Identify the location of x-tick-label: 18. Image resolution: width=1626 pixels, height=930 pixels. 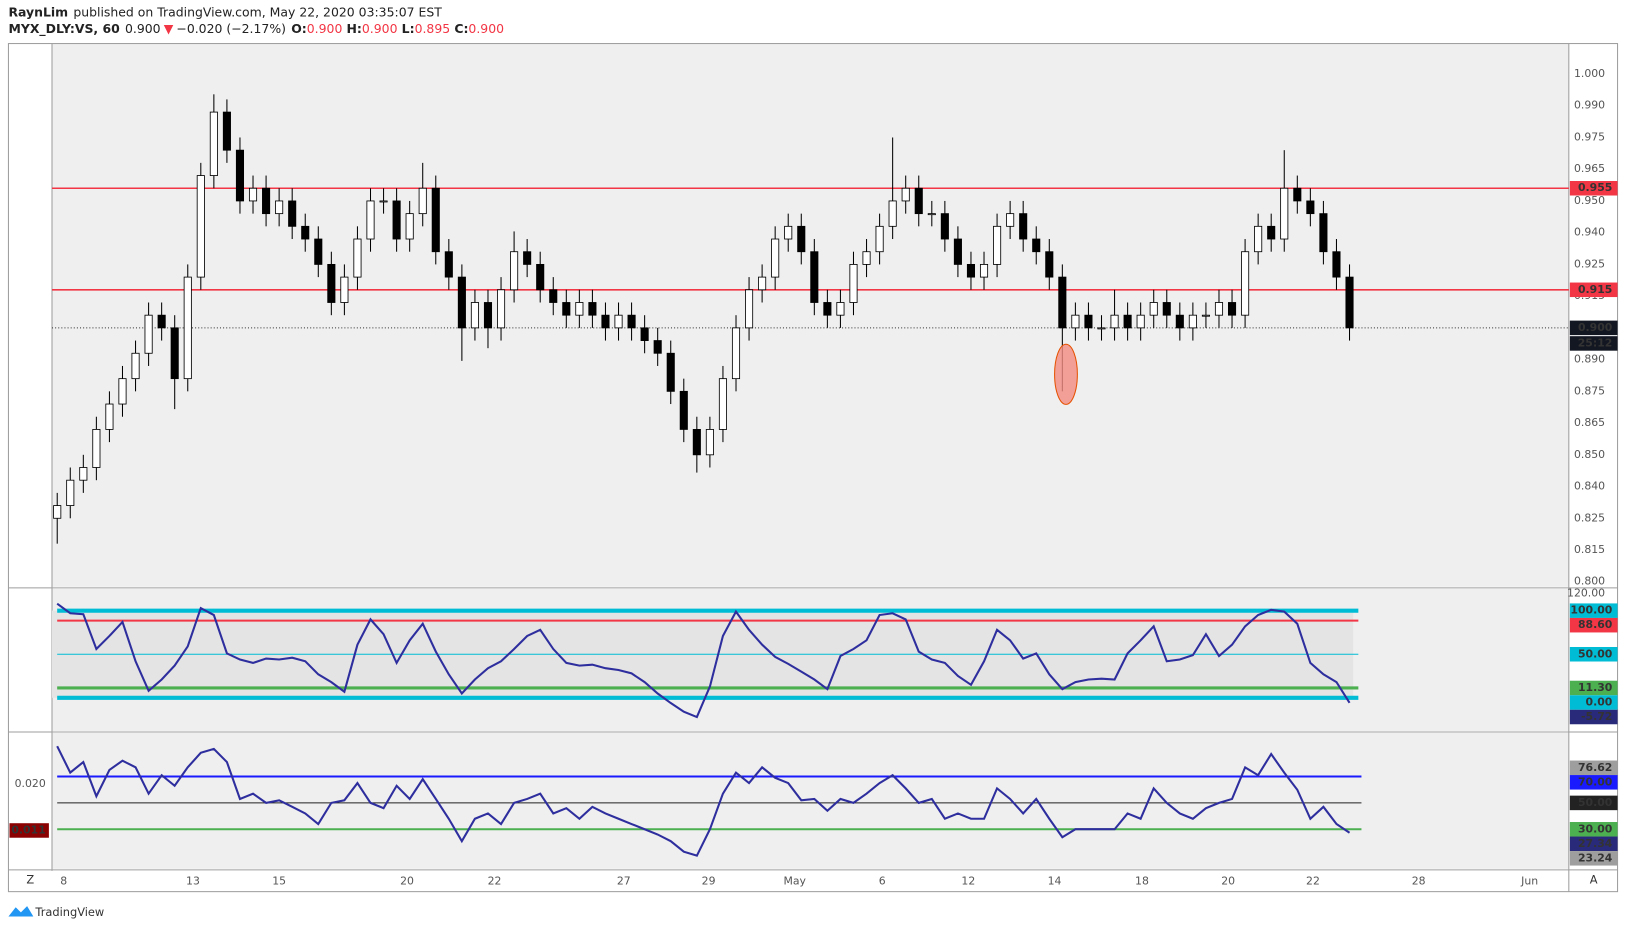
(1142, 880).